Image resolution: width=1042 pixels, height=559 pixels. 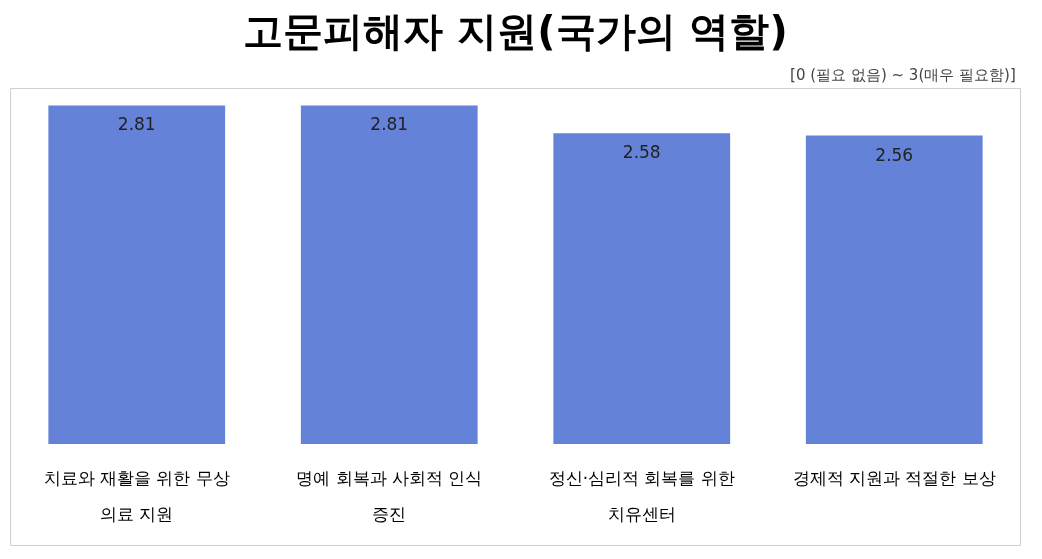 I want to click on data-label: 2.58, so click(x=641, y=152).